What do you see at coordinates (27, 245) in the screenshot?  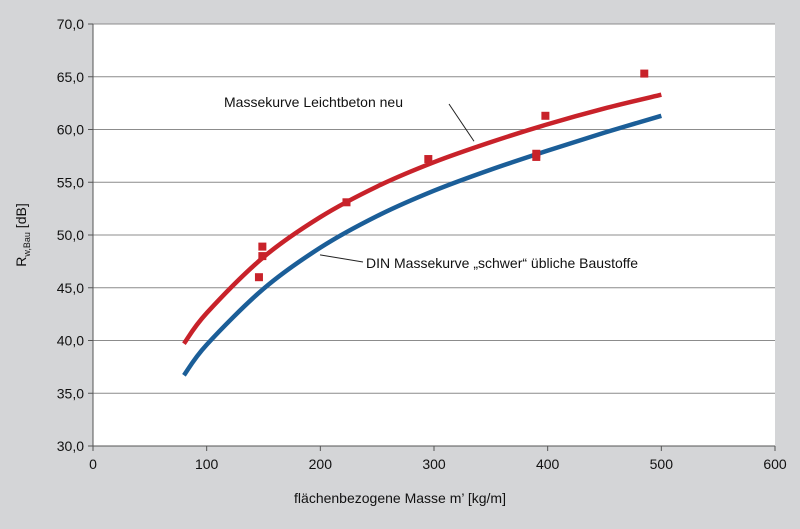 I see `y-axis-title-sub: w,Bau` at bounding box center [27, 245].